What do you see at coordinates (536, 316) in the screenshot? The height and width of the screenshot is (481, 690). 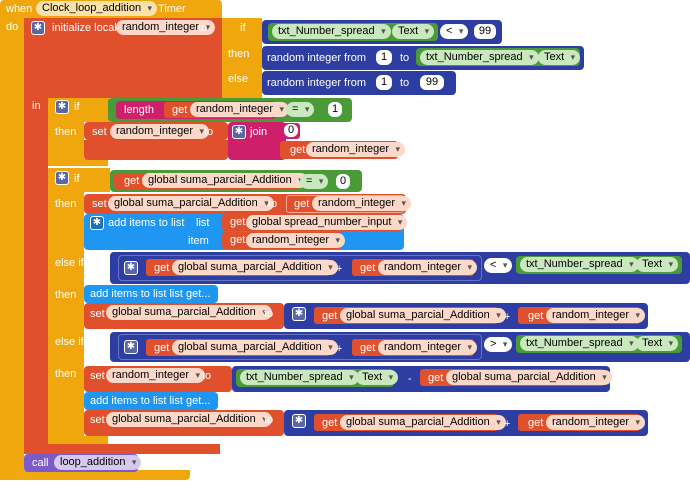 I see `get-label-s1b: get` at bounding box center [536, 316].